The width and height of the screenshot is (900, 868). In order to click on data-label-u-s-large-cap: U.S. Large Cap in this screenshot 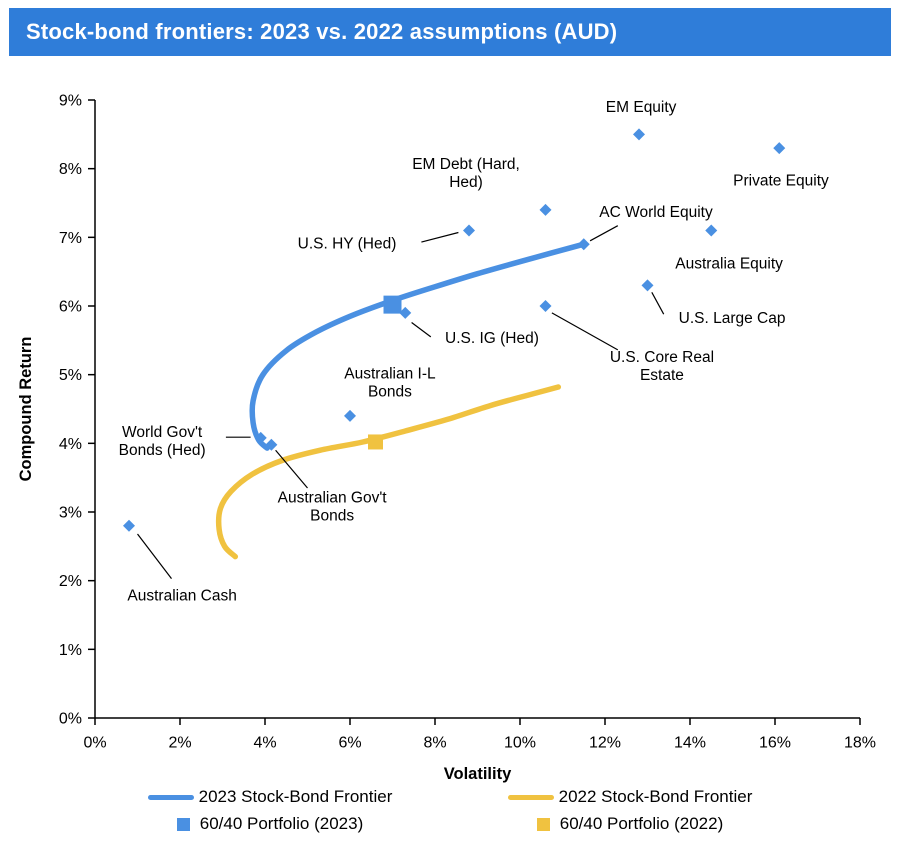, I will do `click(732, 318)`.